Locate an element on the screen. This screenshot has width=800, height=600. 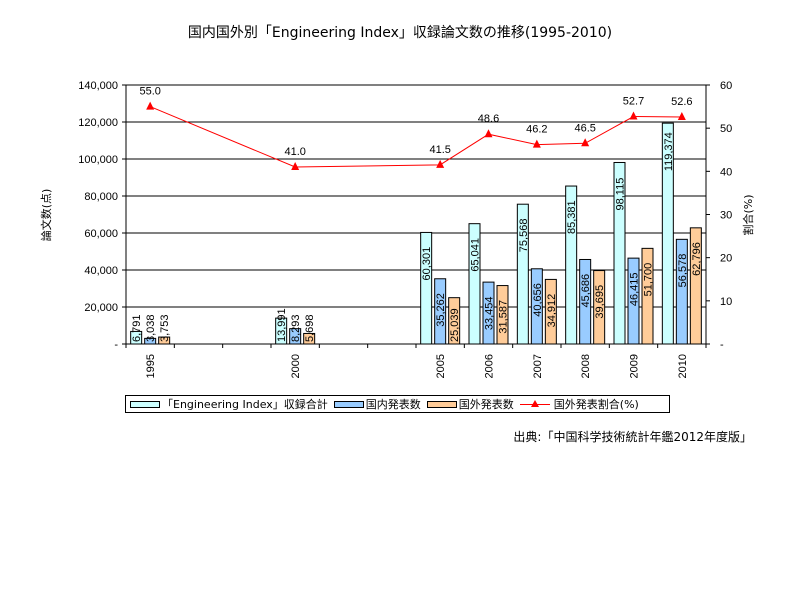
bar-data-label: 85,381 is located at coordinates (572, 217).